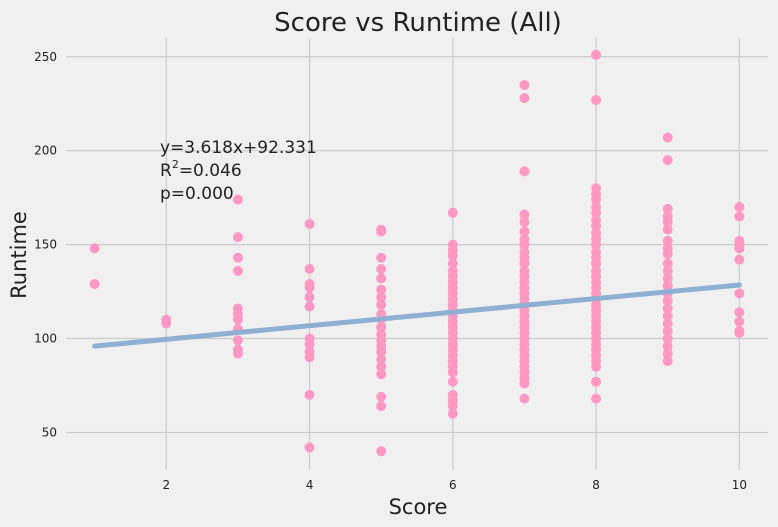 The image size is (778, 527). What do you see at coordinates (210, 171) in the screenshot?
I see `r2-value: =0.046` at bounding box center [210, 171].